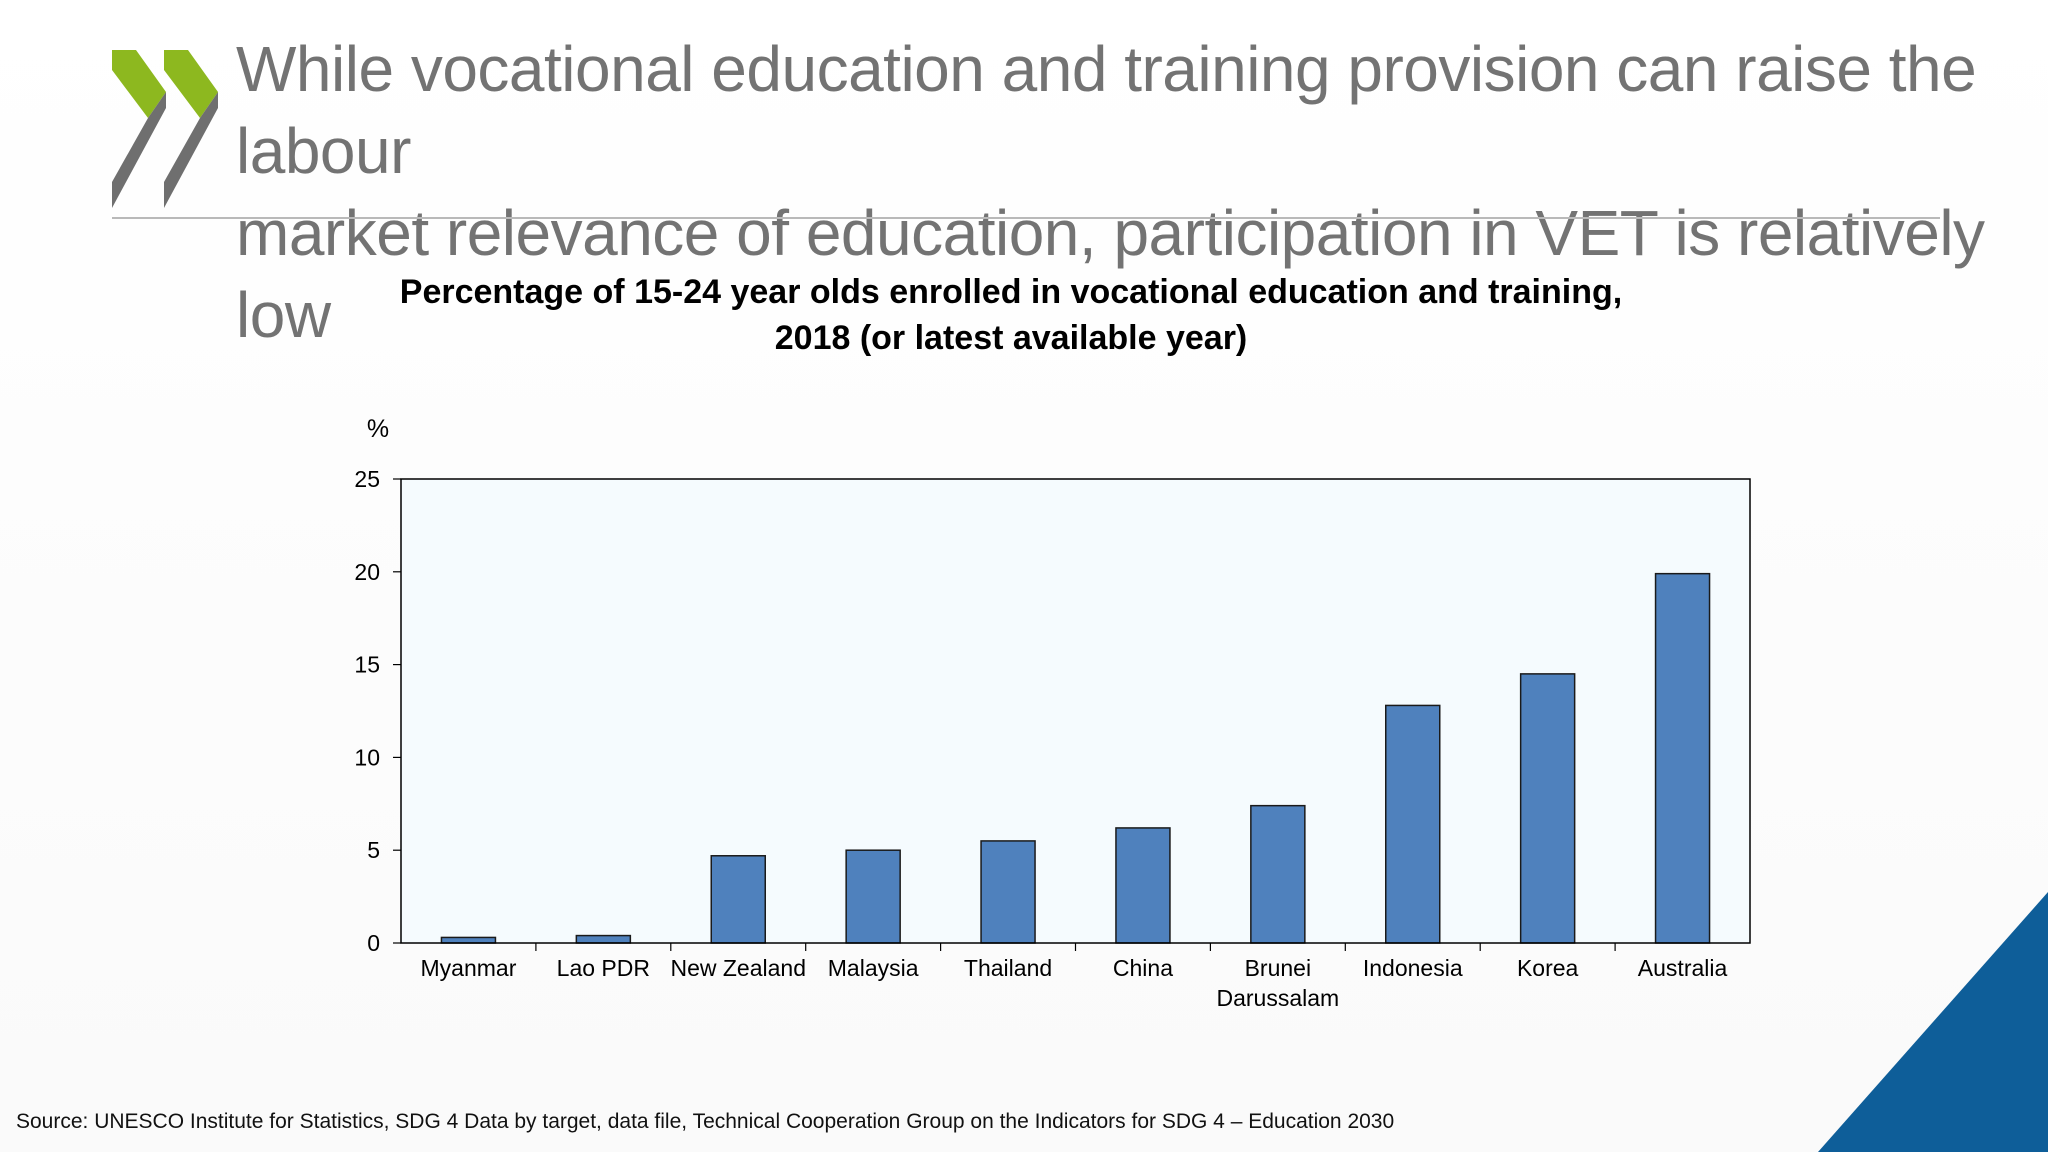  I want to click on y-tick-label: 10, so click(367, 757).